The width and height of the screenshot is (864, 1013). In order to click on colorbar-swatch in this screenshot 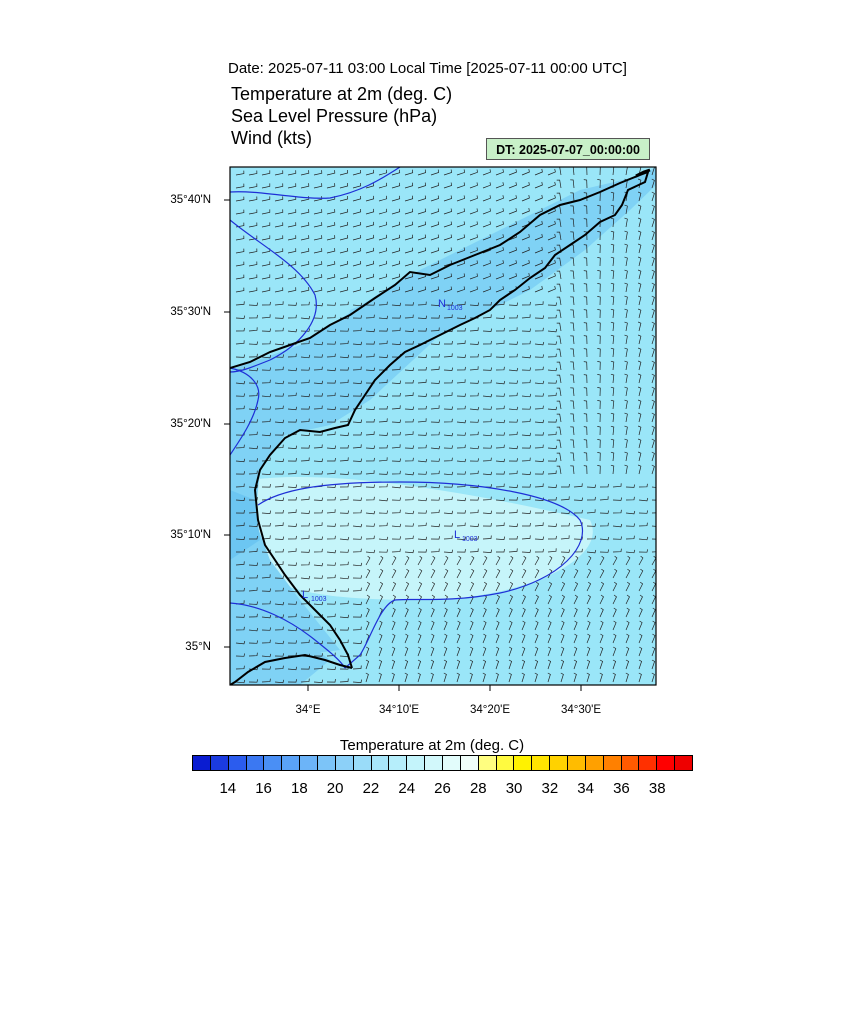, I will do `click(255, 763)`.